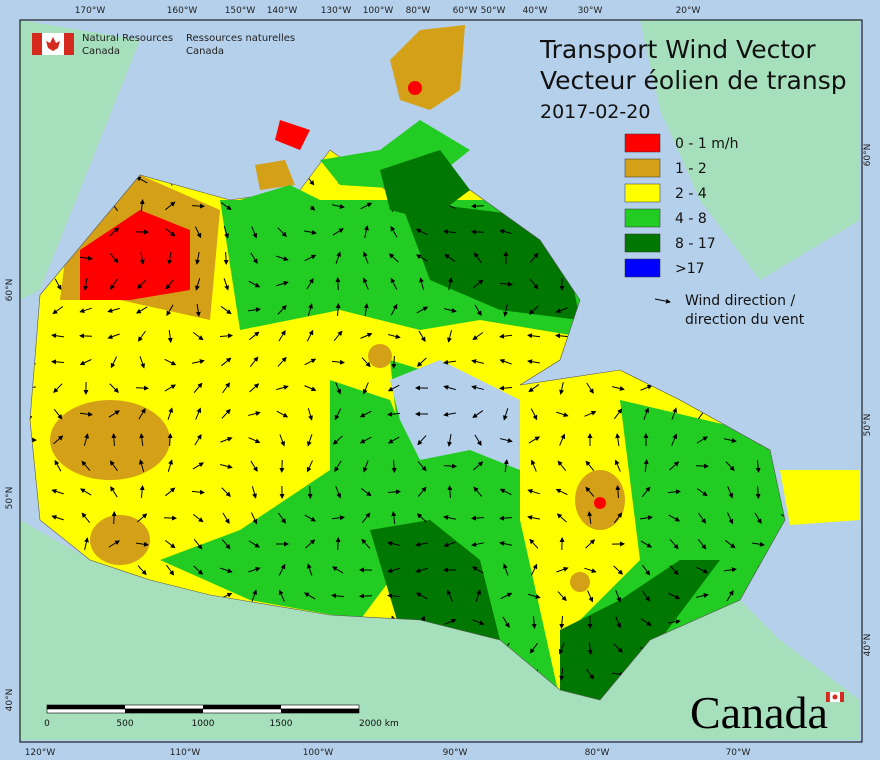 This screenshot has height=760, width=880. I want to click on title: Transport Wind Vector, so click(677, 49).